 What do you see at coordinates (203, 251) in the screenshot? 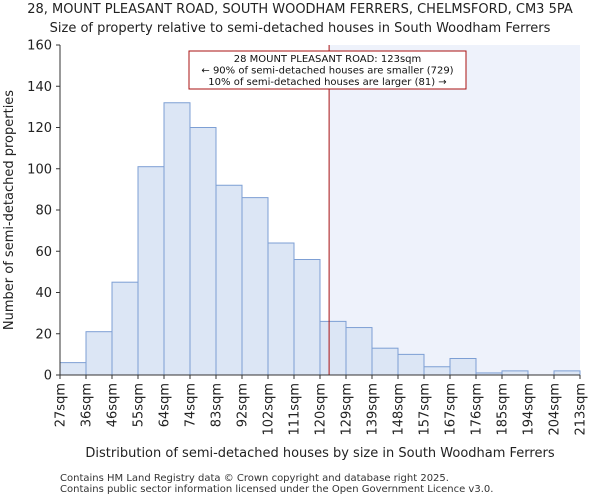
I see `bar-74sqm` at bounding box center [203, 251].